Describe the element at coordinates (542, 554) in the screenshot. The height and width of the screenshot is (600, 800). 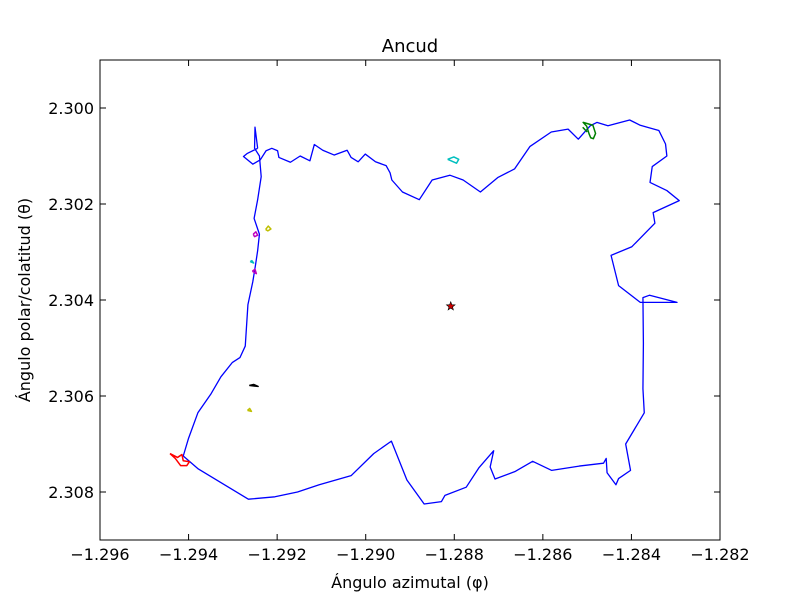
I see `x-tick-label: −1.286` at that location.